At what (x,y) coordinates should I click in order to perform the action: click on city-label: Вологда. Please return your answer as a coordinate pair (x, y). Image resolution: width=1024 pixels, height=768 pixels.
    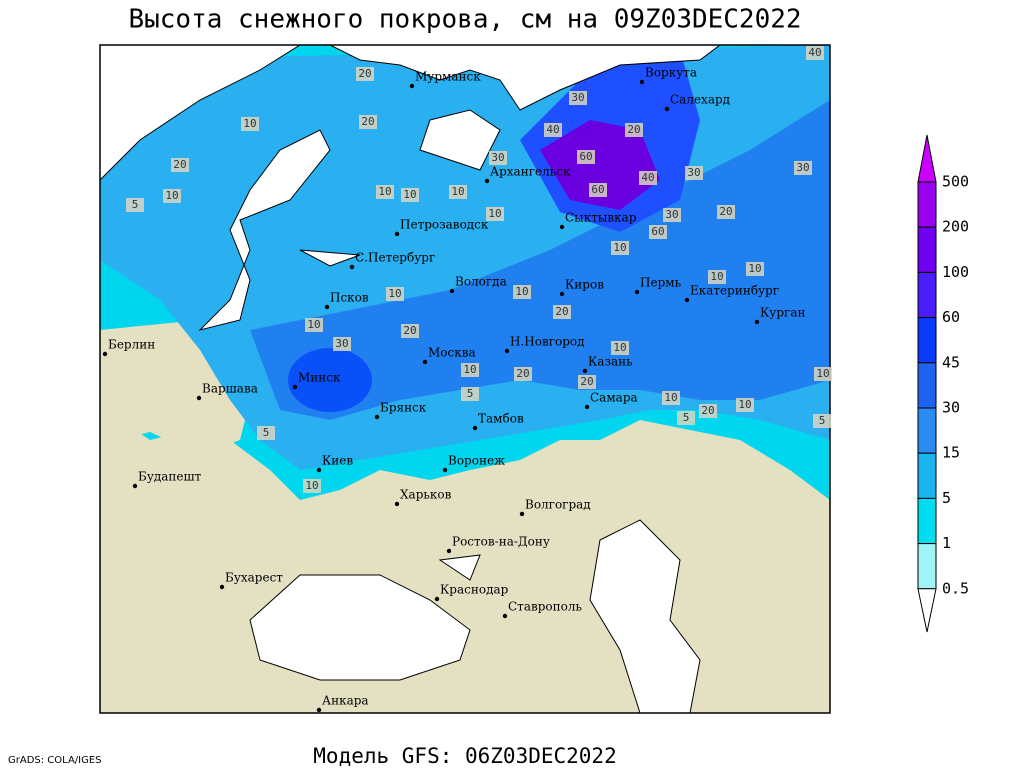
    Looking at the image, I should click on (481, 282).